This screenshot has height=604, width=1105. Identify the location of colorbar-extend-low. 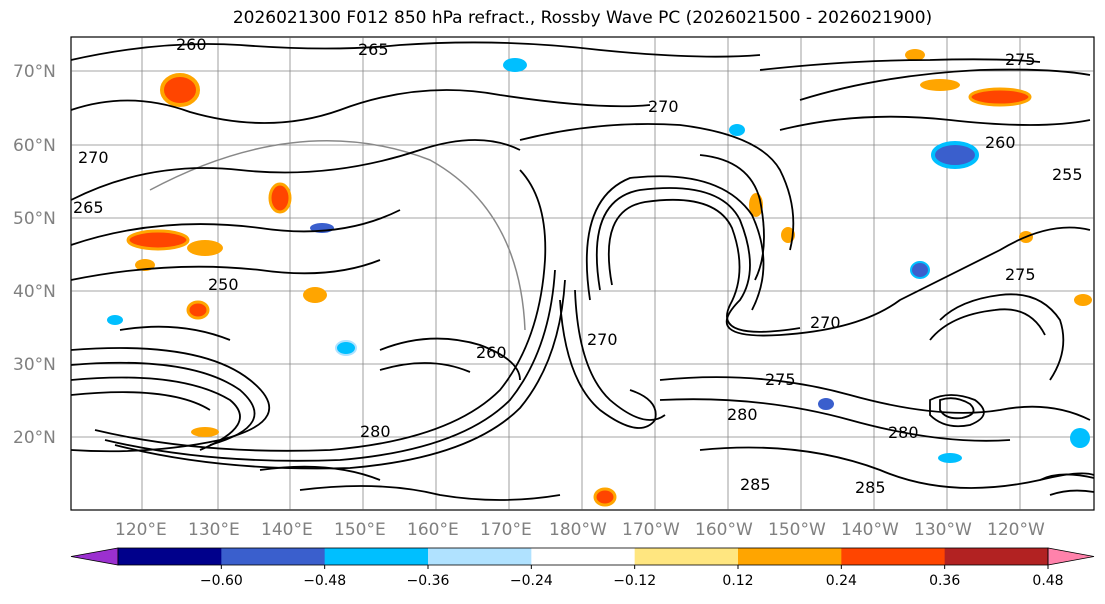
(94, 556).